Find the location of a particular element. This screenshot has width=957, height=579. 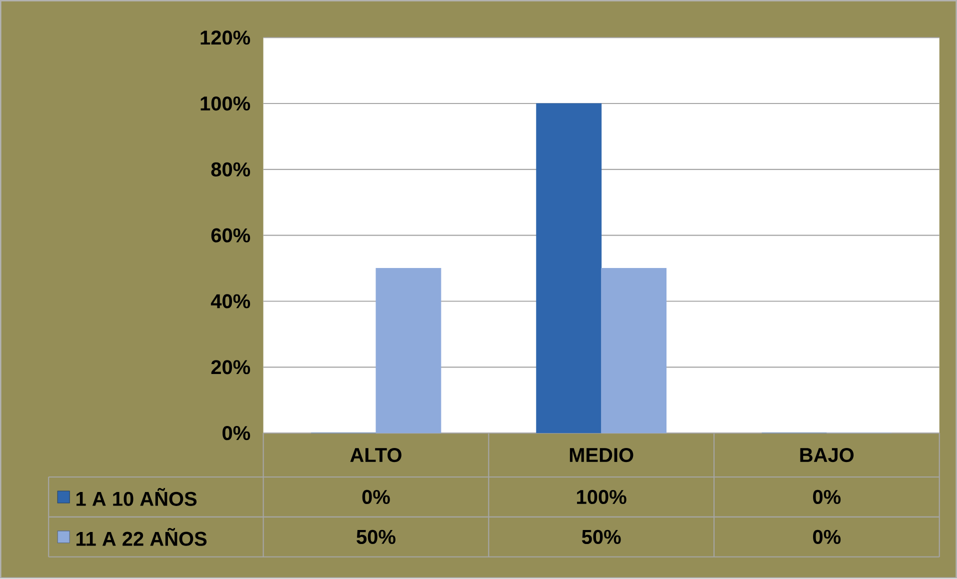

data-label: 100% is located at coordinates (601, 497).